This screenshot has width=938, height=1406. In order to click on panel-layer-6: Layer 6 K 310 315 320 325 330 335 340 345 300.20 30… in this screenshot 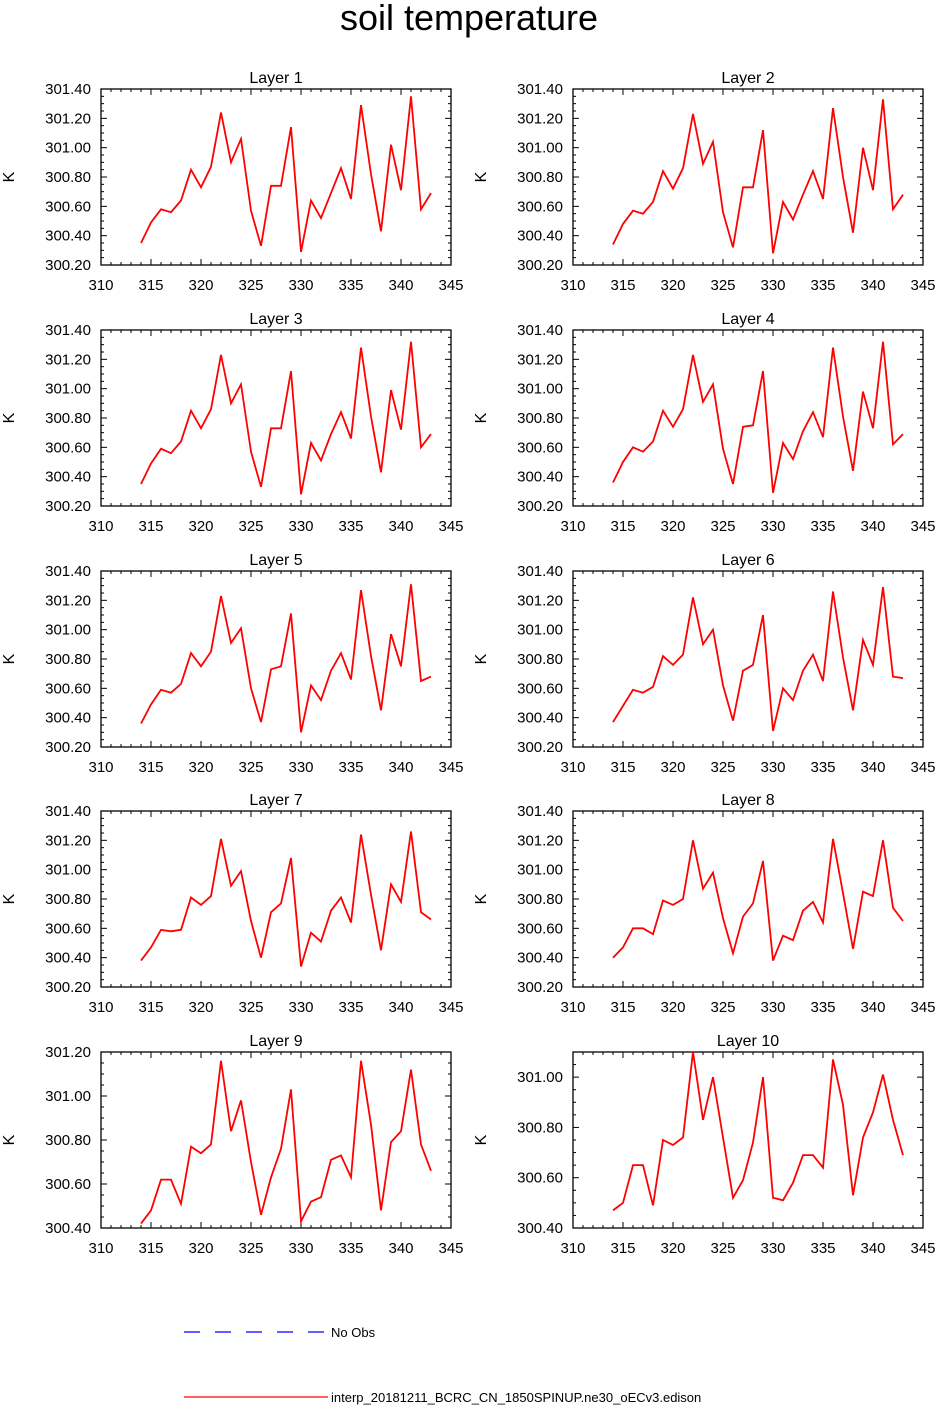, I will do `click(704, 664)`.